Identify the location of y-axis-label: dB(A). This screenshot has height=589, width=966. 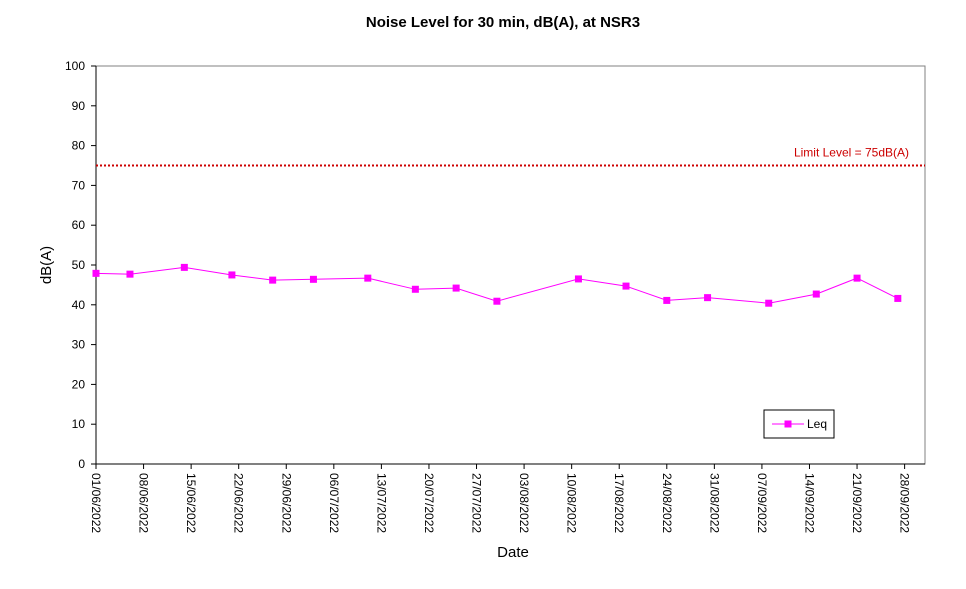
(46, 265).